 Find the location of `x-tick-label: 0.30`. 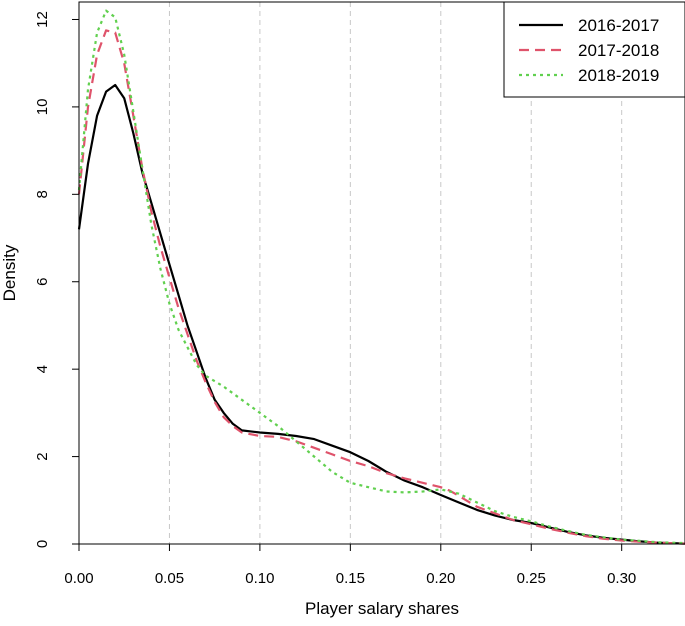

x-tick-label: 0.30 is located at coordinates (621, 578).